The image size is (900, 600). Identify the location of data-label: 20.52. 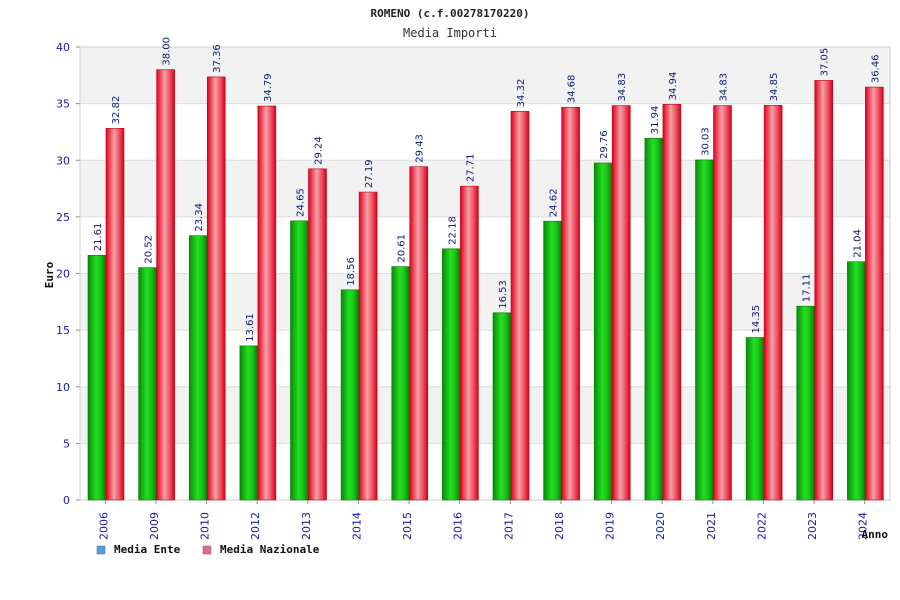
(149, 249).